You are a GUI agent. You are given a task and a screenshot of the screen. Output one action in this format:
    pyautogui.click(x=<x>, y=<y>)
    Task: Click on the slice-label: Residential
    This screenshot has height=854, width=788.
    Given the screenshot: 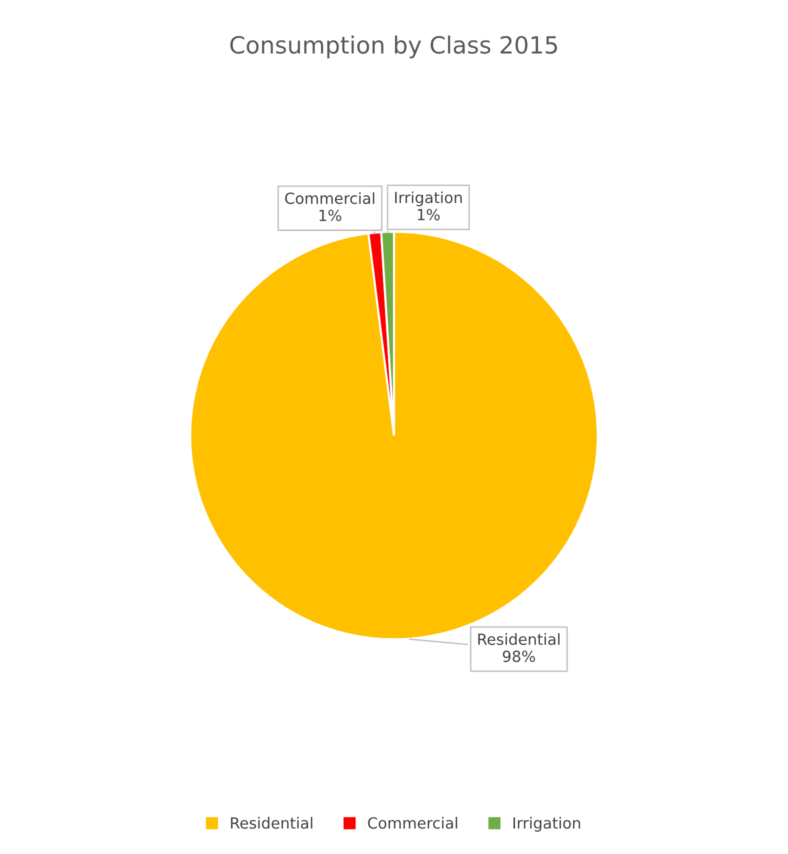 What is the action you would take?
    pyautogui.click(x=519, y=639)
    